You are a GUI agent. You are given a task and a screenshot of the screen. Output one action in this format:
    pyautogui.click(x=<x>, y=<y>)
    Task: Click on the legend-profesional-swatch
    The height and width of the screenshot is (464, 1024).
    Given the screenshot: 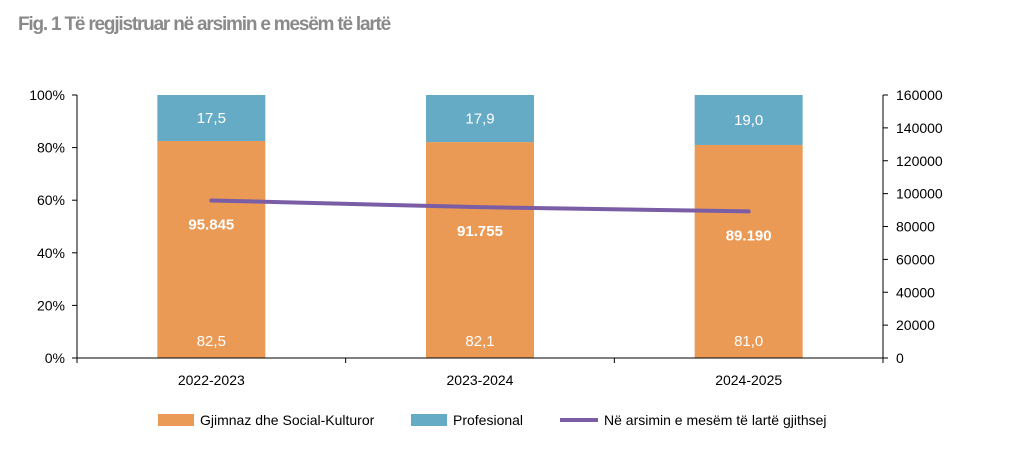 What is the action you would take?
    pyautogui.click(x=429, y=420)
    